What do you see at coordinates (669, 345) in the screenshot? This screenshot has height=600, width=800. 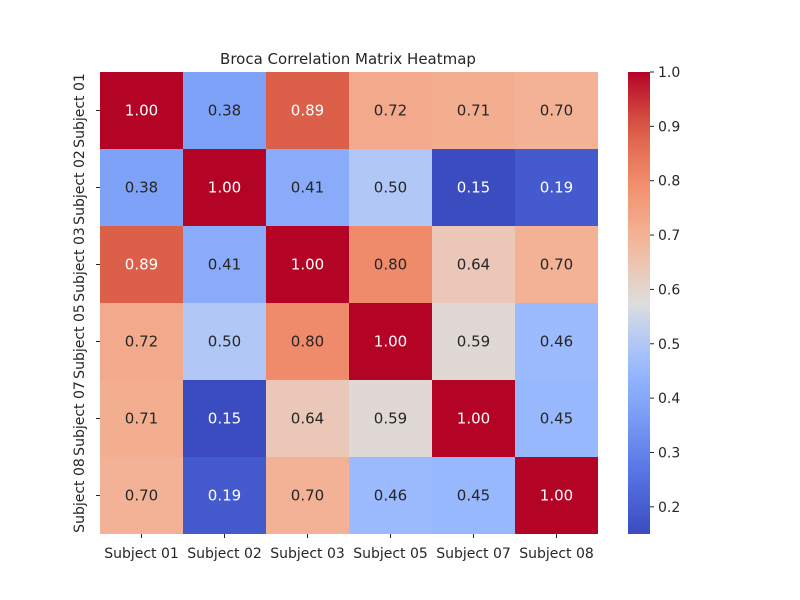 I see `colorbar-tick-label: 0.5` at bounding box center [669, 345].